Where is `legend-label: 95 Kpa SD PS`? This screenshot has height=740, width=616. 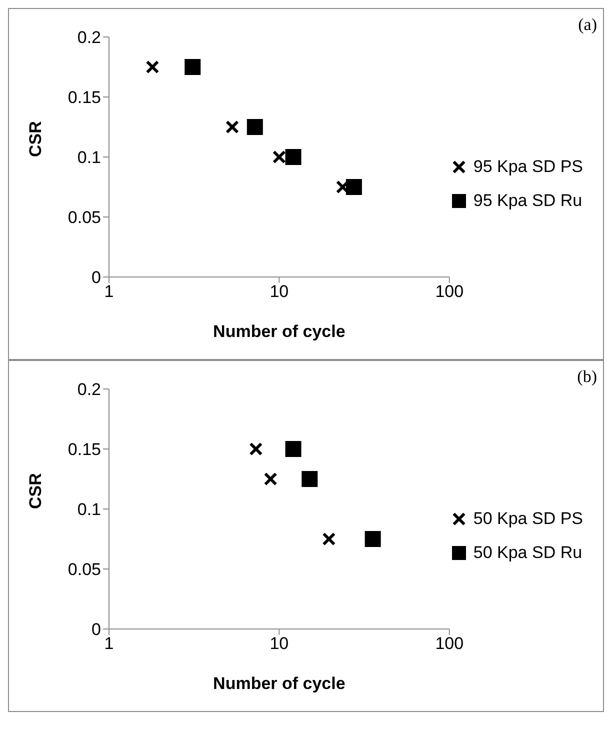
legend-label: 95 Kpa SD PS is located at coordinates (528, 167).